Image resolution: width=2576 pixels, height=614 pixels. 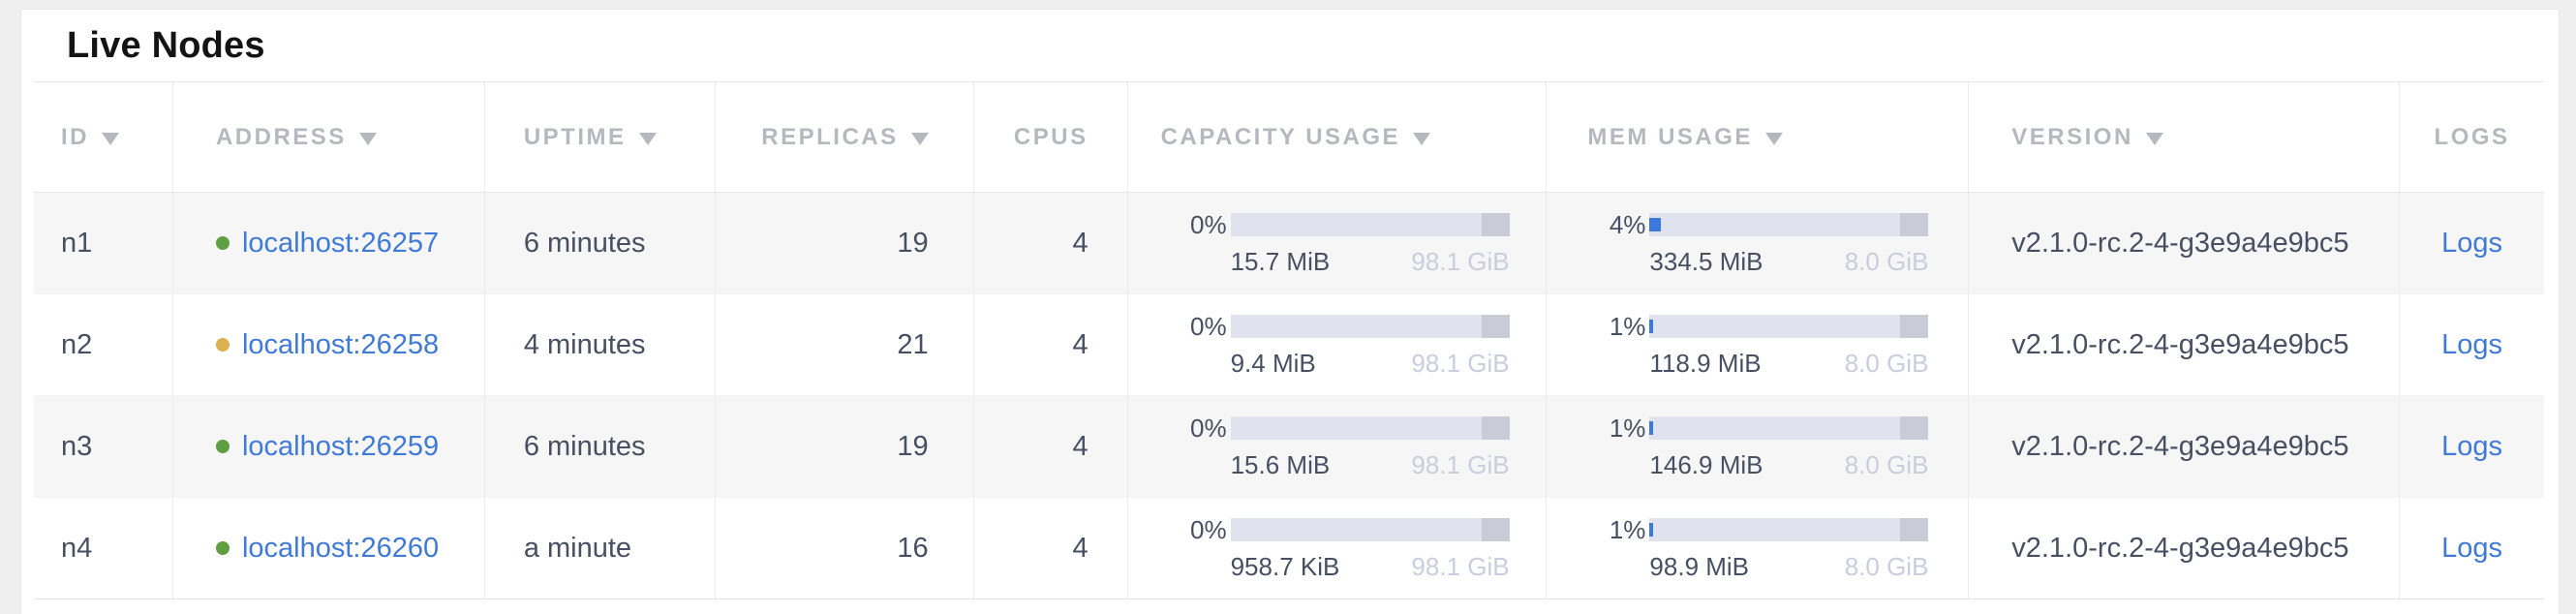 I want to click on usage-used-value: 15.6 MiB, so click(x=1280, y=464).